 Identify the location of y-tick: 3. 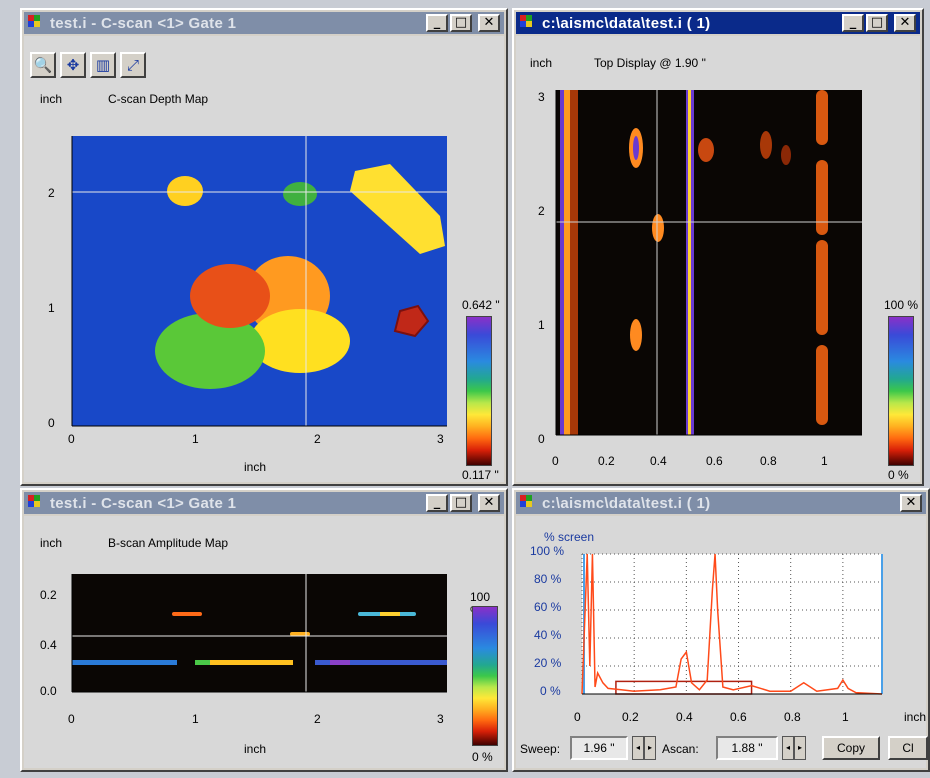
(541, 97).